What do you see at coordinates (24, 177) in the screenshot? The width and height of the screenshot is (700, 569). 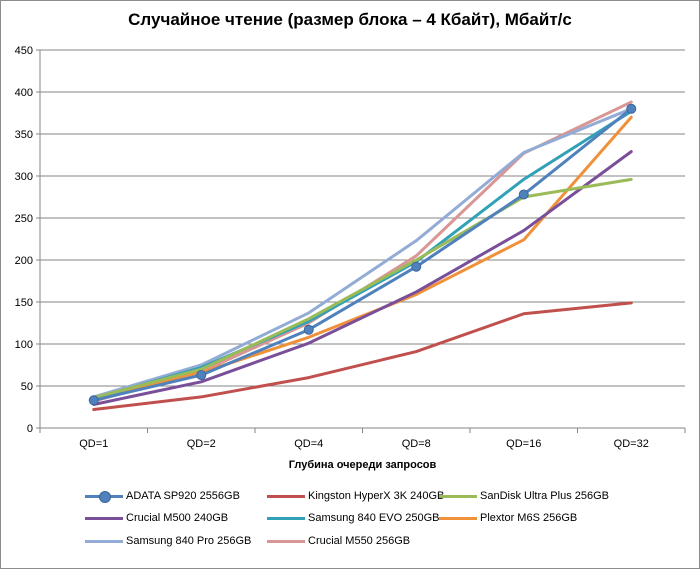 I see `y-tick-label: 300` at bounding box center [24, 177].